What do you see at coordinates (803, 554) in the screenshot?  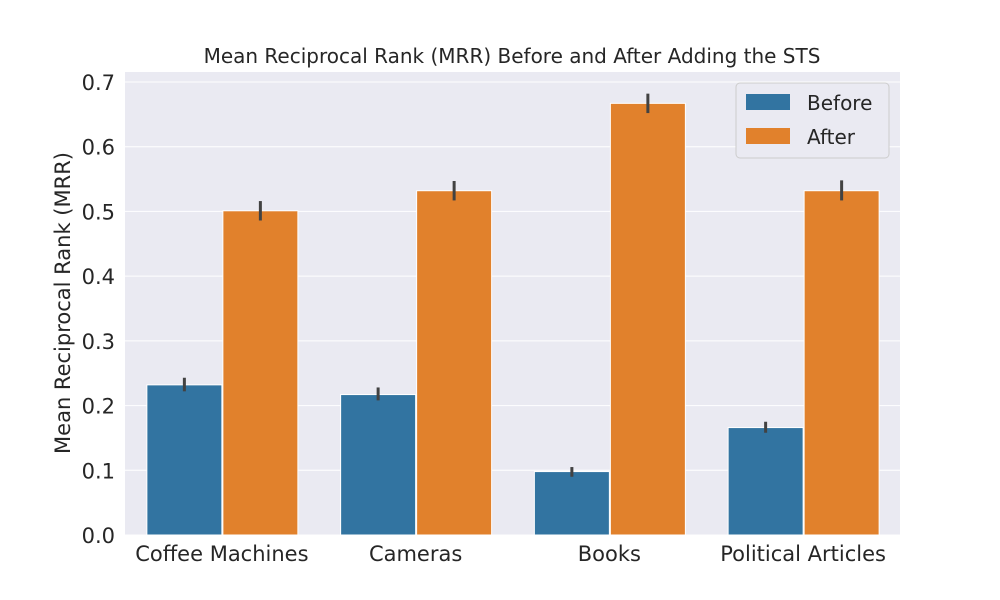 I see `x-tick-label: Political Articles` at bounding box center [803, 554].